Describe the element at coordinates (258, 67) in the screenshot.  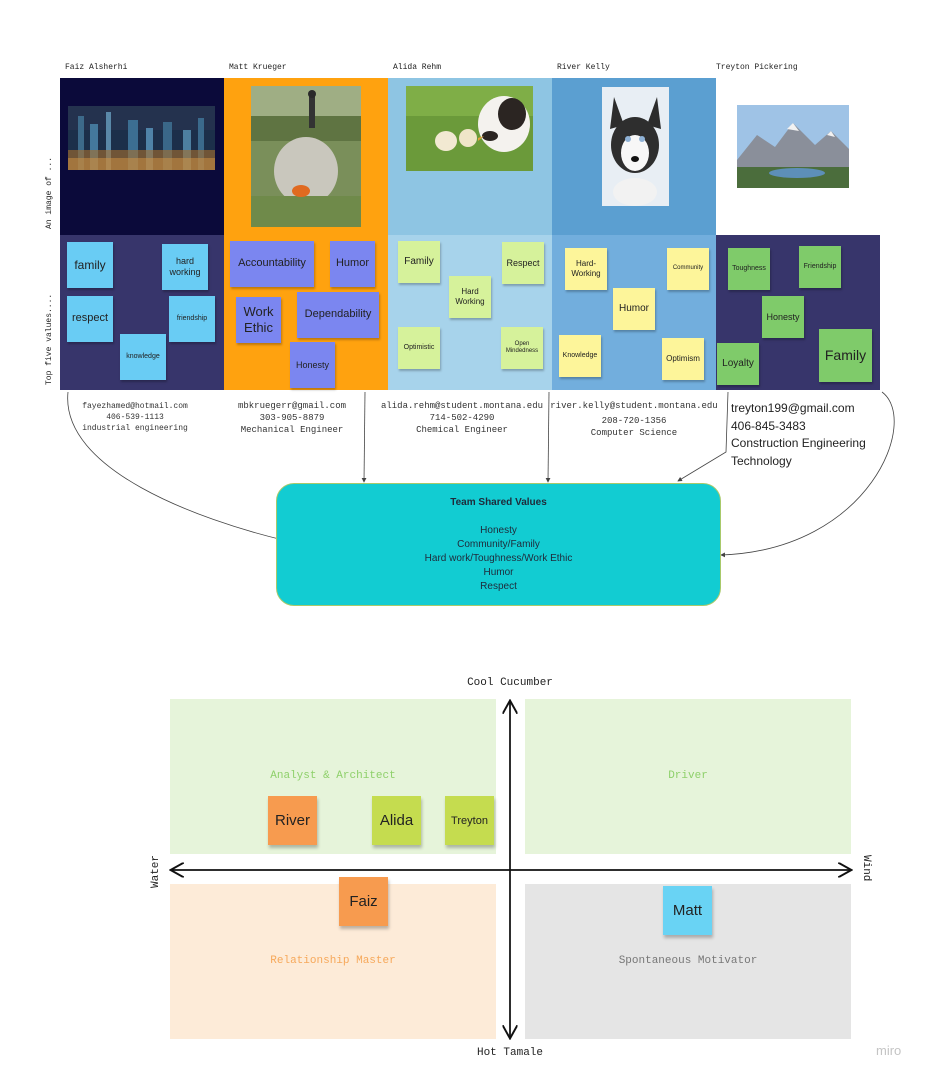
I see `member-name-matt: Matt Krueger` at that location.